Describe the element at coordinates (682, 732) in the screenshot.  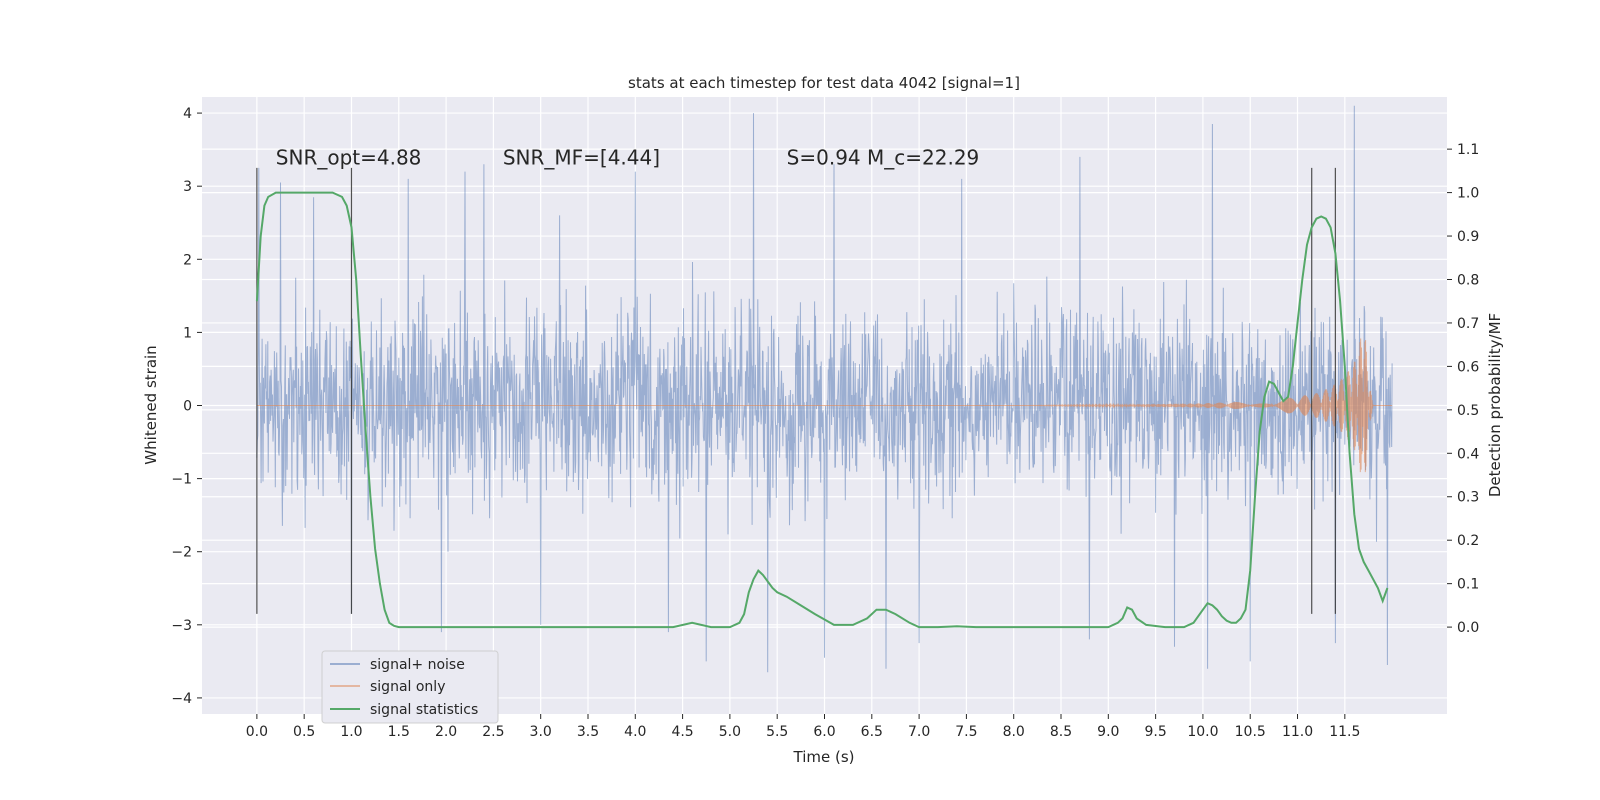
I see `x-tick-label: 4.5` at that location.